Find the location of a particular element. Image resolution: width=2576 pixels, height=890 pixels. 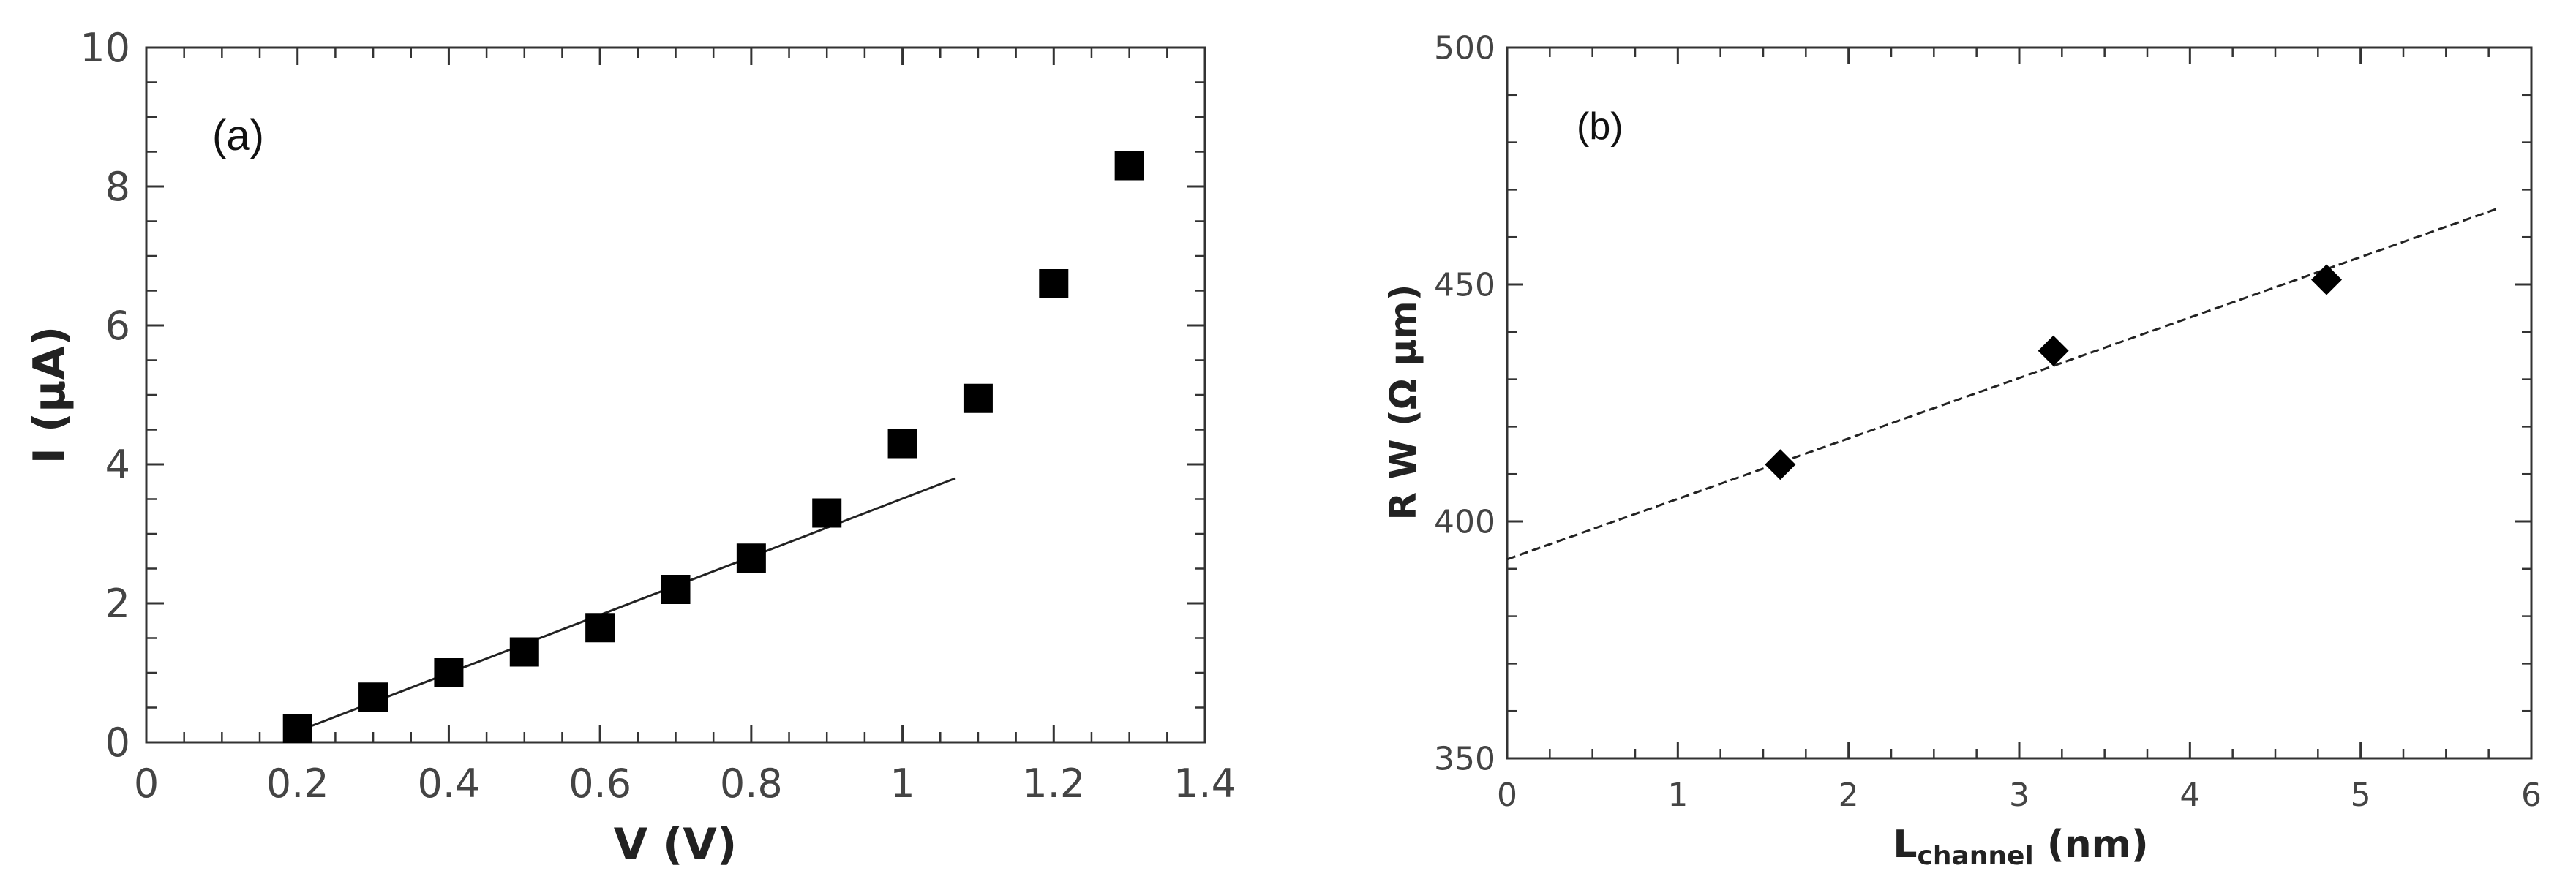

panel-b-data-points is located at coordinates (2054, 372).